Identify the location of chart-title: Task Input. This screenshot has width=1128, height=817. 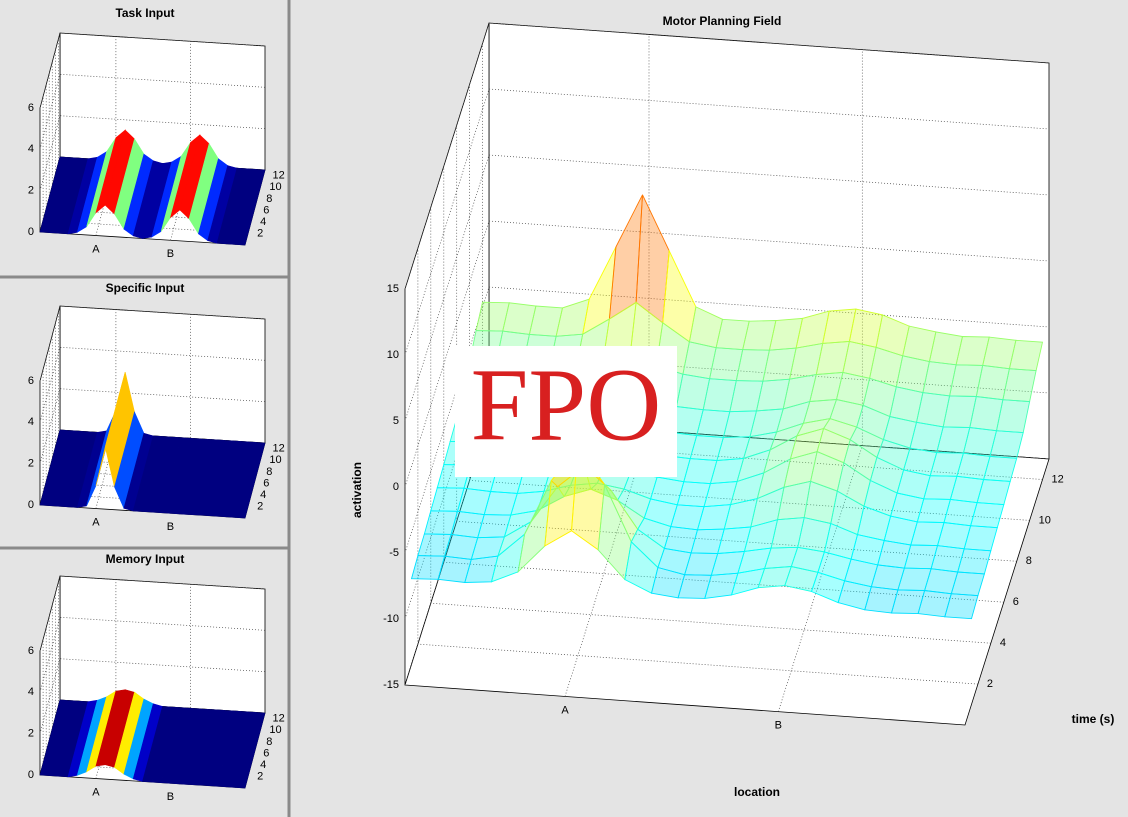
(144, 13).